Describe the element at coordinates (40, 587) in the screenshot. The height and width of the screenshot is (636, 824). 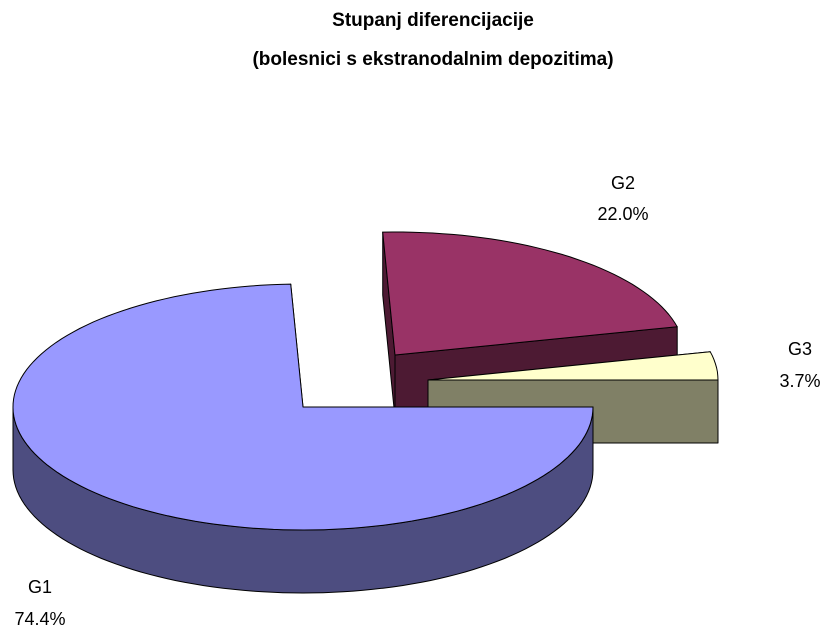
I see `slice-category-label: G1` at that location.